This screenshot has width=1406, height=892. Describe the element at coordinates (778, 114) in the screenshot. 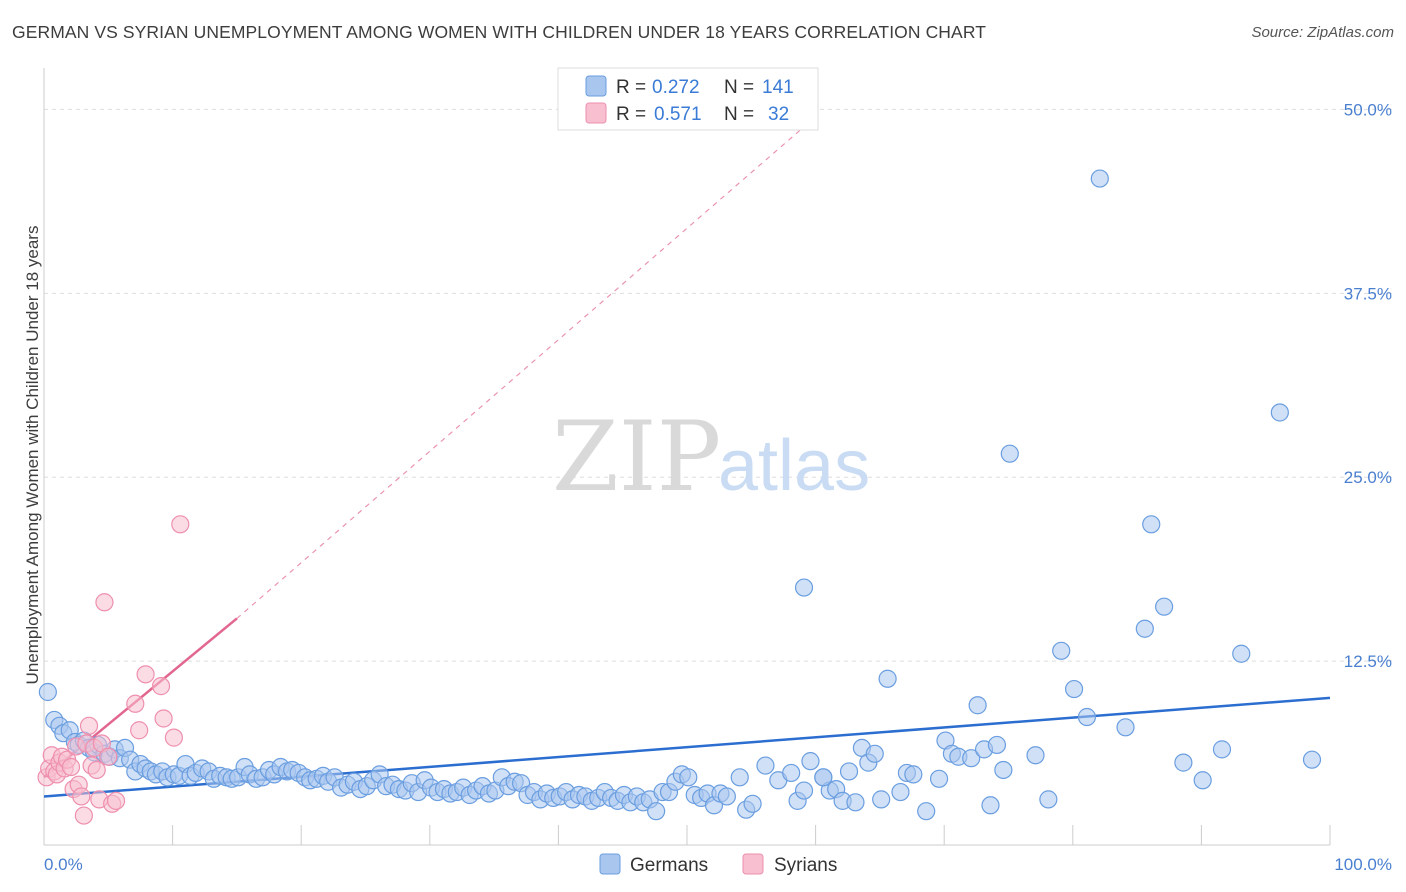

I see `syrian-n-value: 32` at that location.